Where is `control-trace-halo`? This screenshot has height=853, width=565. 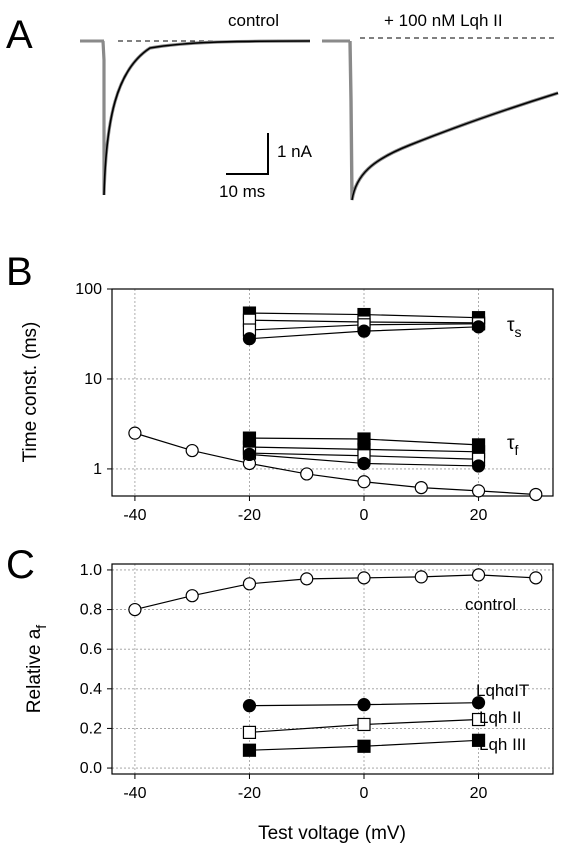 control-trace-halo is located at coordinates (206, 117).